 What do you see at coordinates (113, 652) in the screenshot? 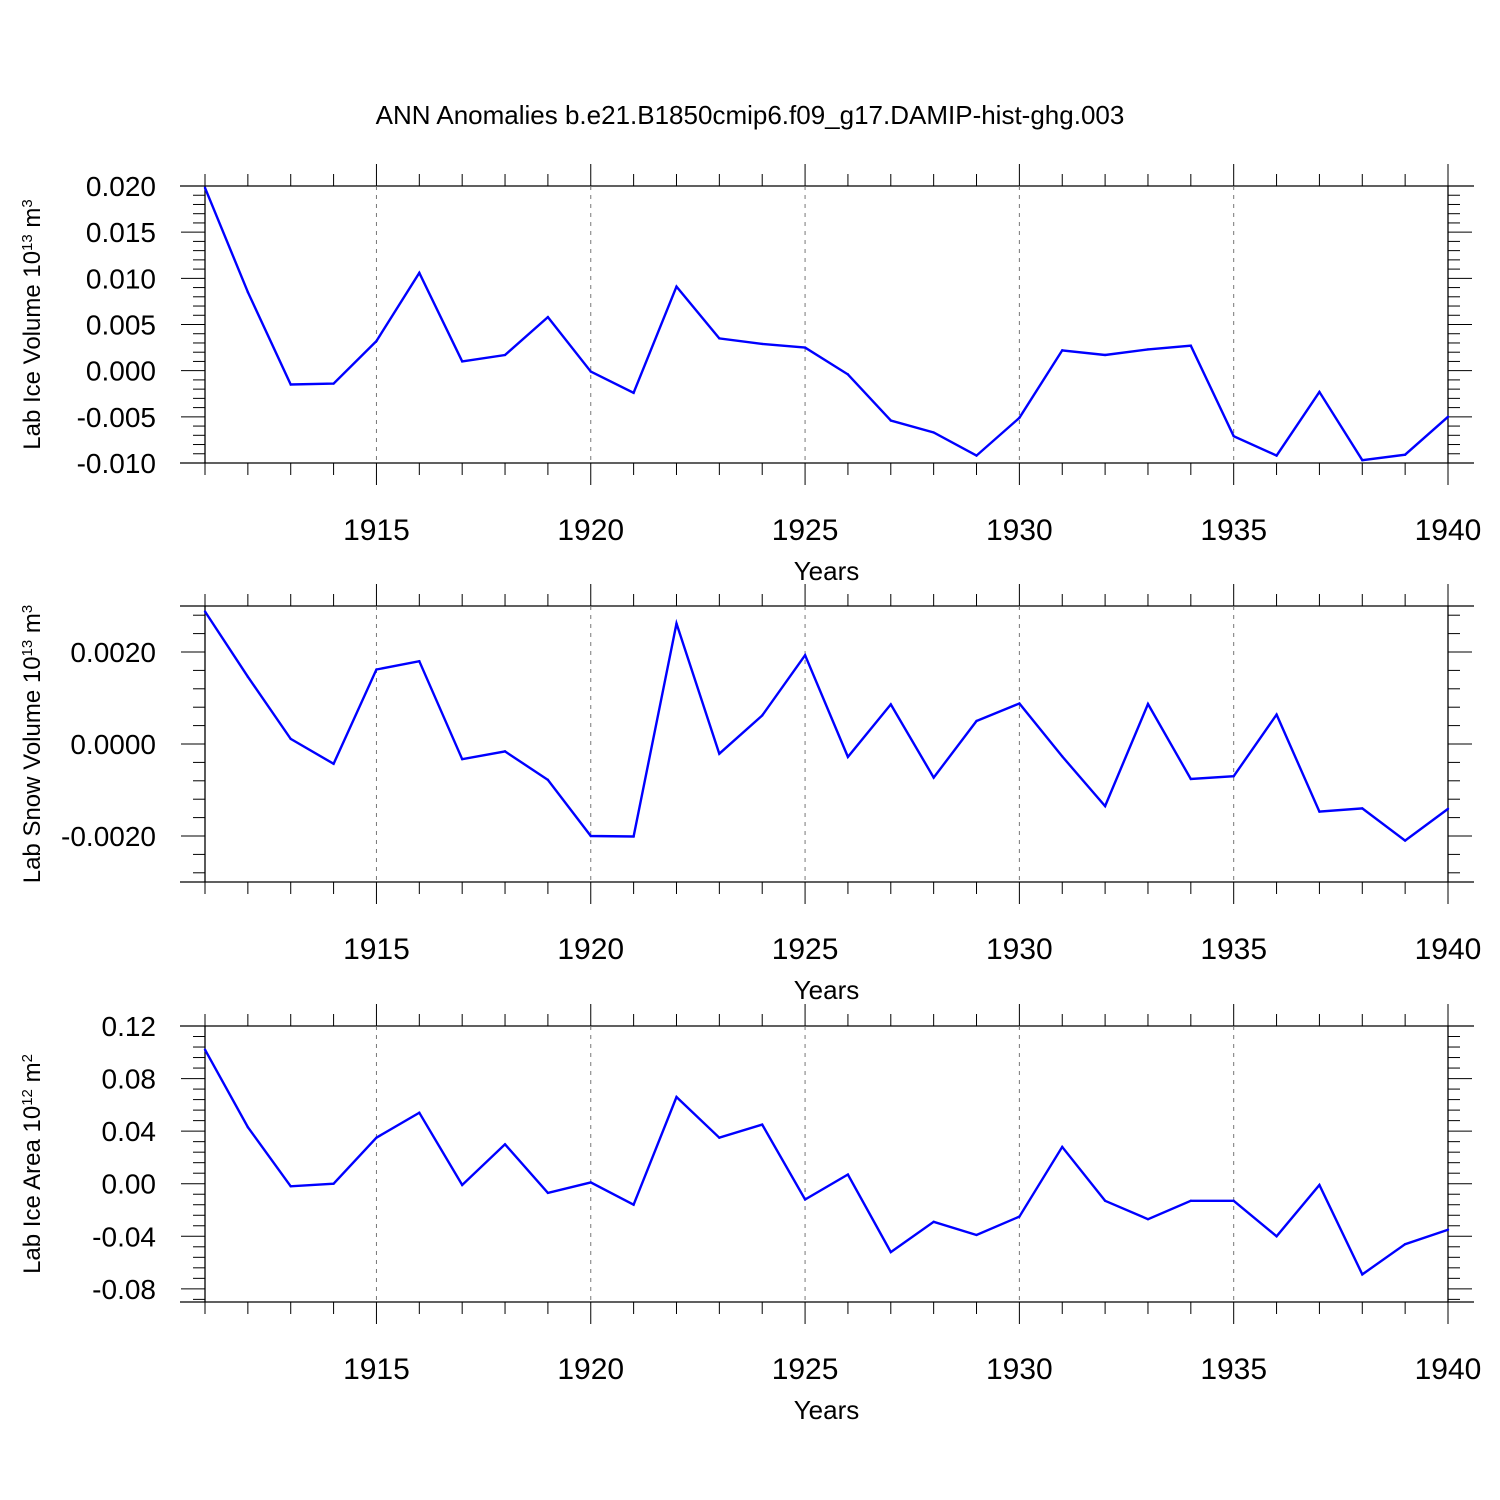
I see `y-tick-label: 0.0020` at bounding box center [113, 652].